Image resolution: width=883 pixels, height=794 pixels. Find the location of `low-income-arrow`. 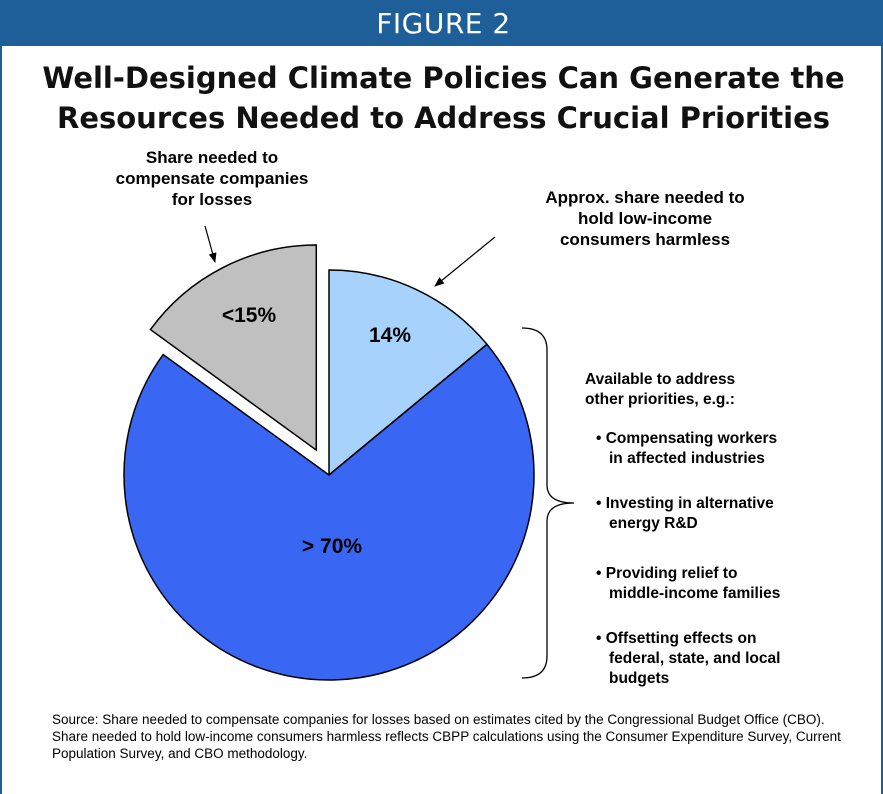

low-income-arrow is located at coordinates (465, 261).